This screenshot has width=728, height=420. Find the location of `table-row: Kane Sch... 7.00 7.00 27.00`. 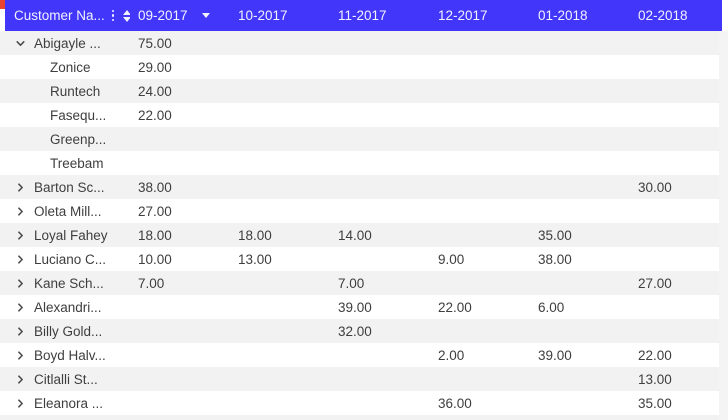

table-row: Kane Sch... 7.00 7.00 27.00 is located at coordinates (364, 283).